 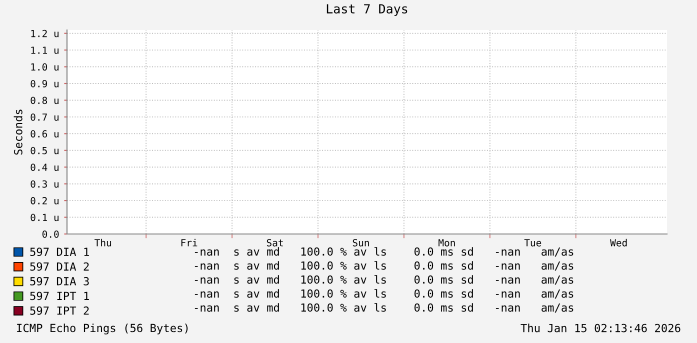 I want to click on x-tick-label: Thu, so click(x=103, y=242).